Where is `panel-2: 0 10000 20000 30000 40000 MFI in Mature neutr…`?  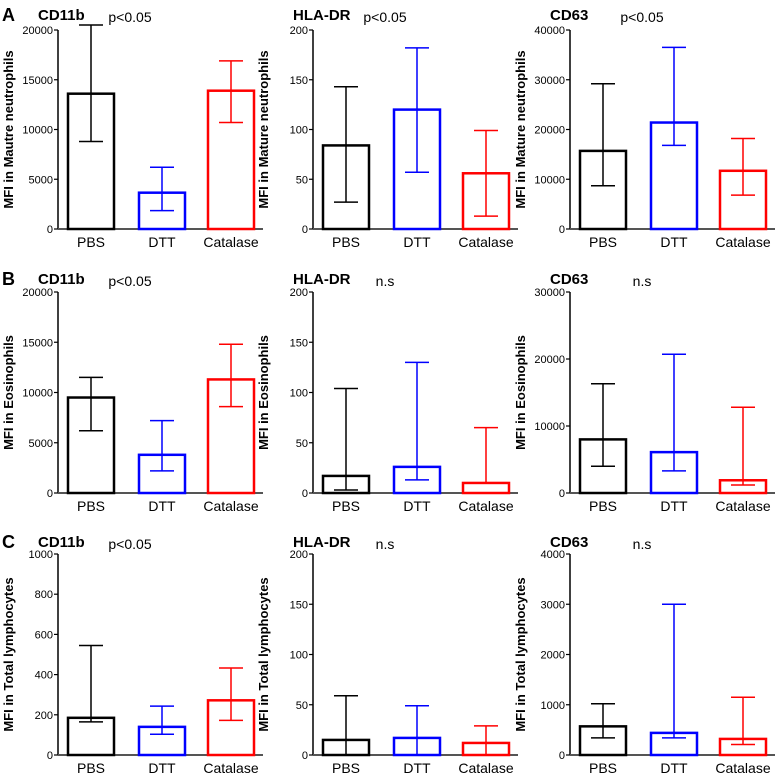 panel-2: 0 10000 20000 30000 40000 MFI in Mature neutr… is located at coordinates (644, 128).